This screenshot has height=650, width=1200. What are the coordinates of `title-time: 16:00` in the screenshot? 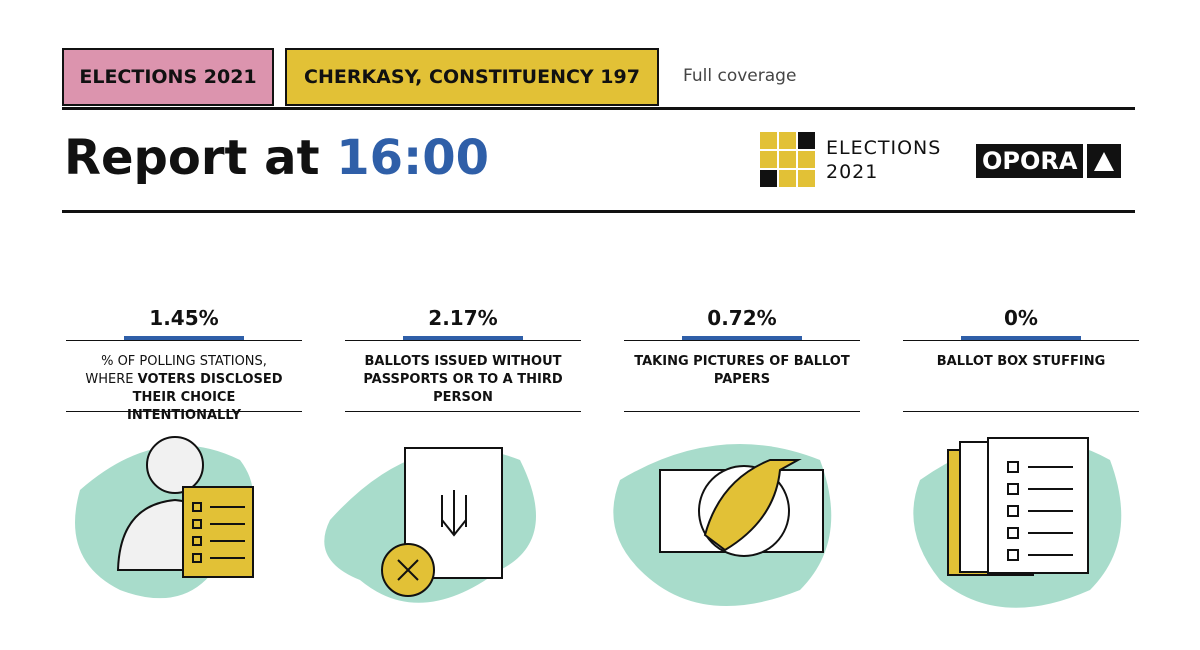 It's located at (413, 158).